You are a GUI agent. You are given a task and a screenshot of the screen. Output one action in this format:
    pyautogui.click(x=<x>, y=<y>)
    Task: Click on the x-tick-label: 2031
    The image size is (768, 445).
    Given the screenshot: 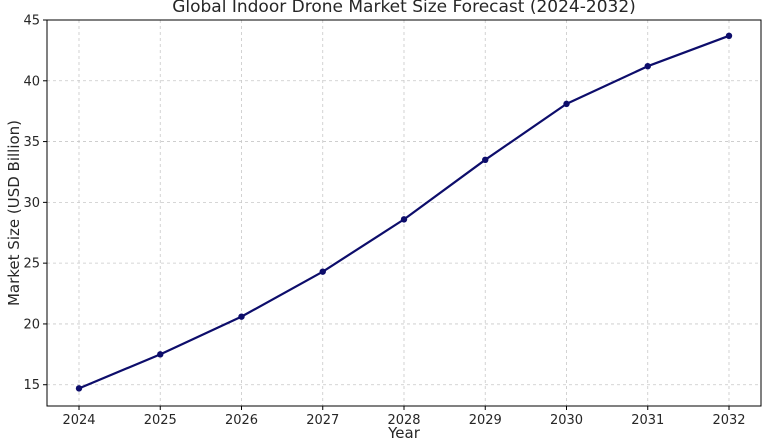 What is the action you would take?
    pyautogui.click(x=647, y=420)
    